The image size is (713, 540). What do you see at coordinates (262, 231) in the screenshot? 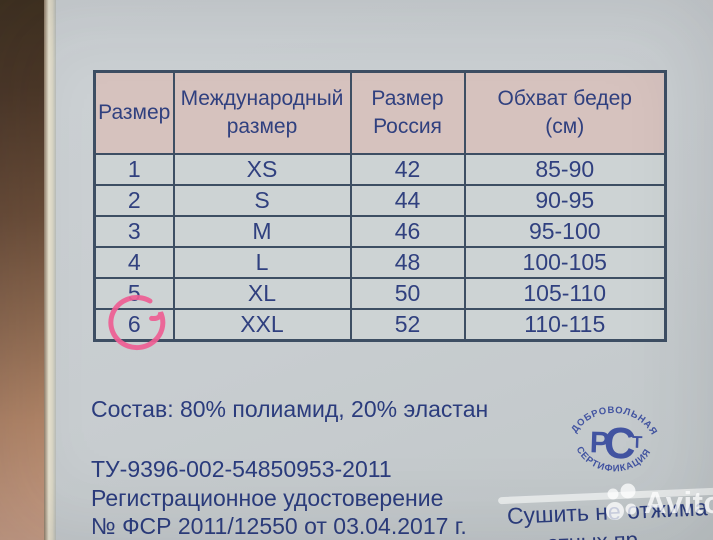
I see `cell-intl-size: M` at bounding box center [262, 231].